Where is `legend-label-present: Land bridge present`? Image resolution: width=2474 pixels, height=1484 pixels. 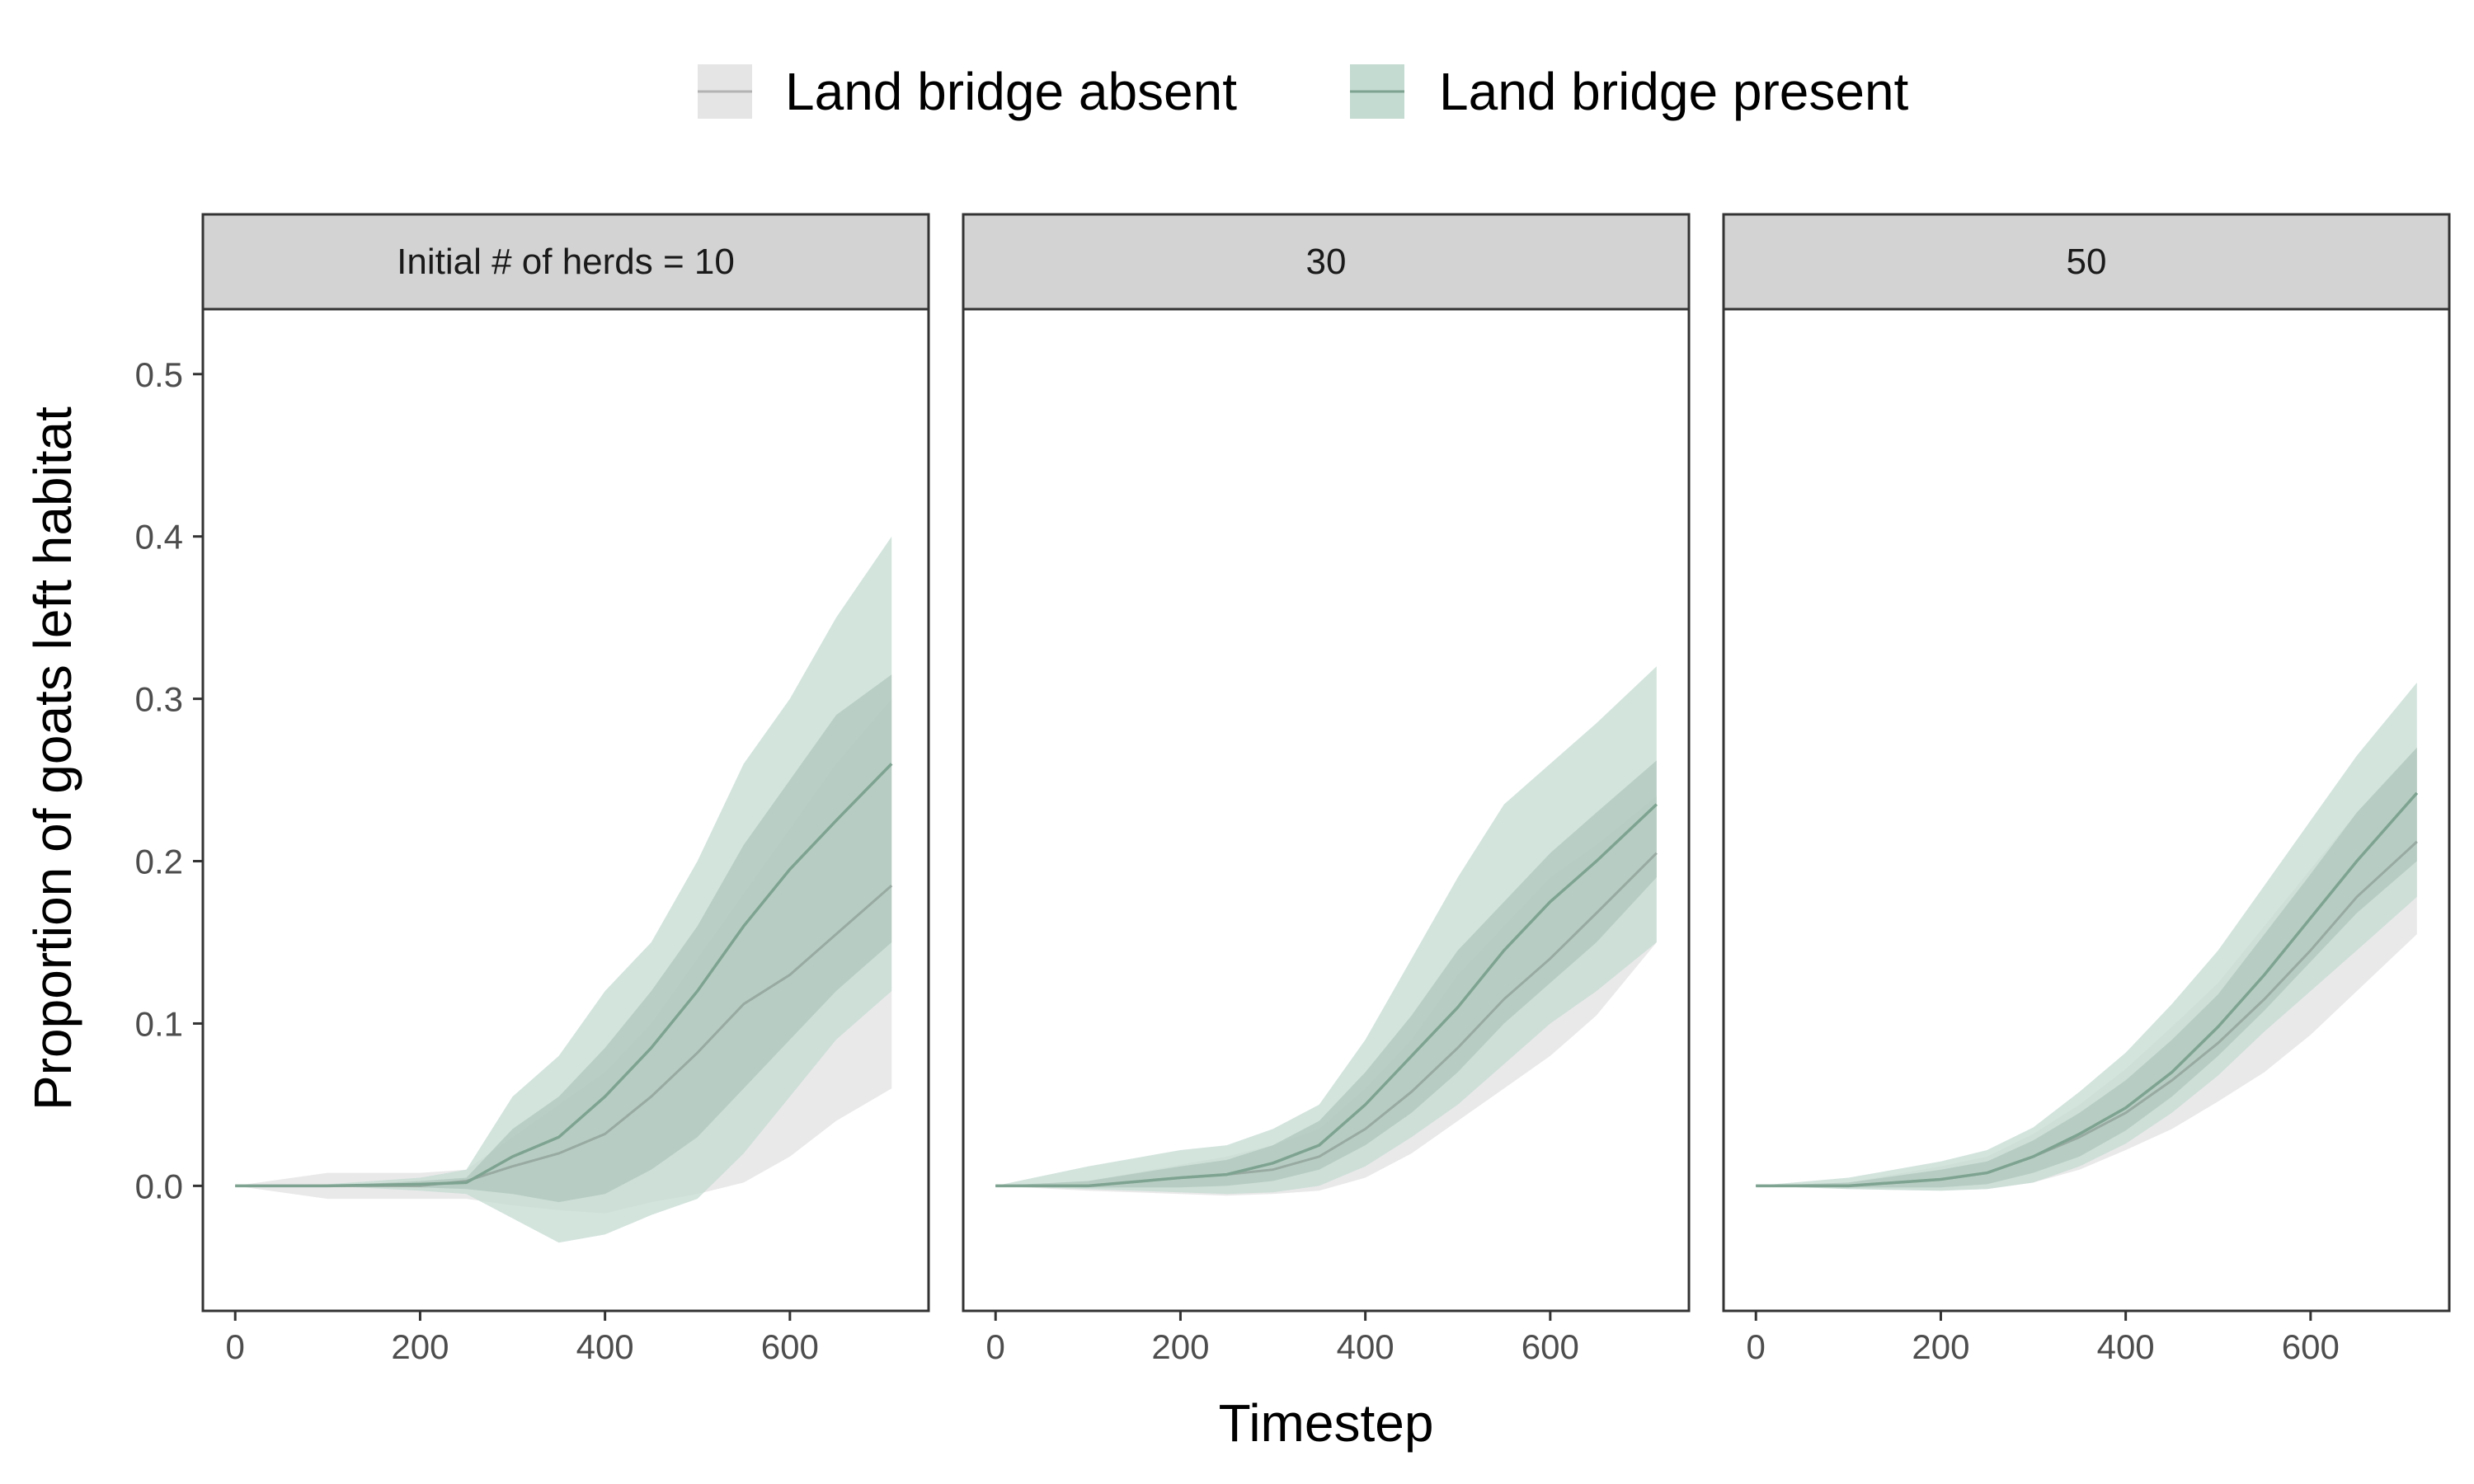
legend-label-present: Land bridge present is located at coordinates (1674, 91).